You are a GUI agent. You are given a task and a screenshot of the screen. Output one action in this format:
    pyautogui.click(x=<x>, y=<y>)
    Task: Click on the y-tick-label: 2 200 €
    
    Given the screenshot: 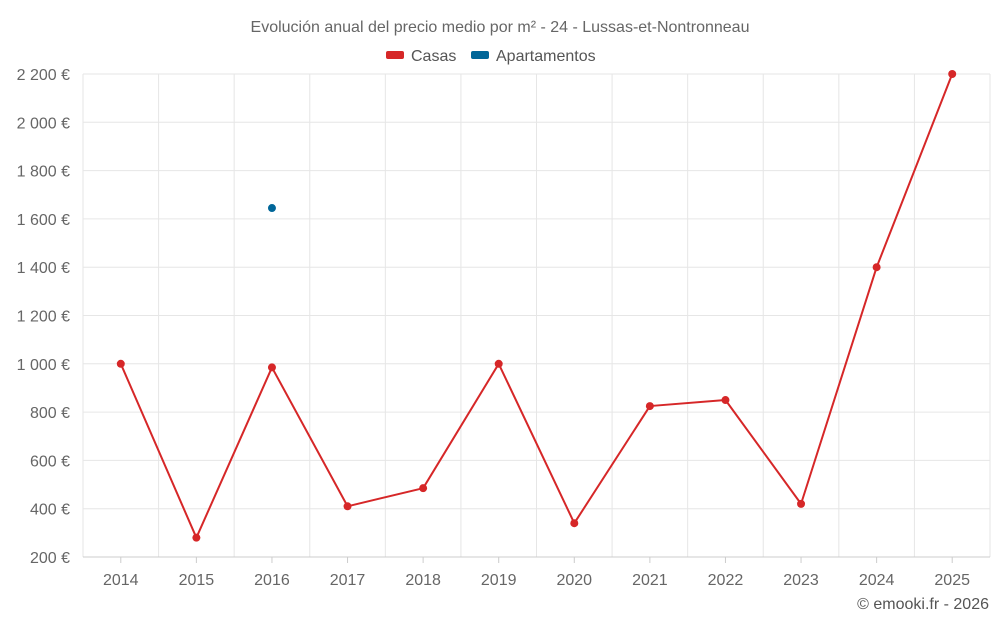 What is the action you would take?
    pyautogui.click(x=43, y=75)
    